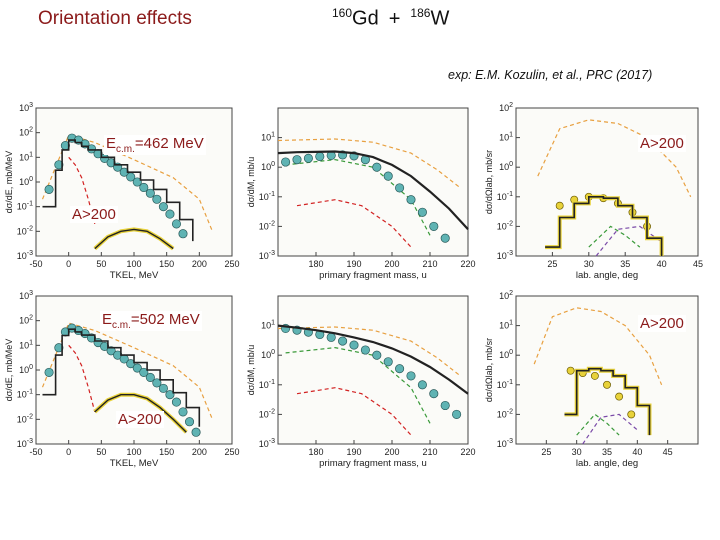 The height and width of the screenshot is (540, 720). I want to click on x-tick-label: 150, so click(166, 264).